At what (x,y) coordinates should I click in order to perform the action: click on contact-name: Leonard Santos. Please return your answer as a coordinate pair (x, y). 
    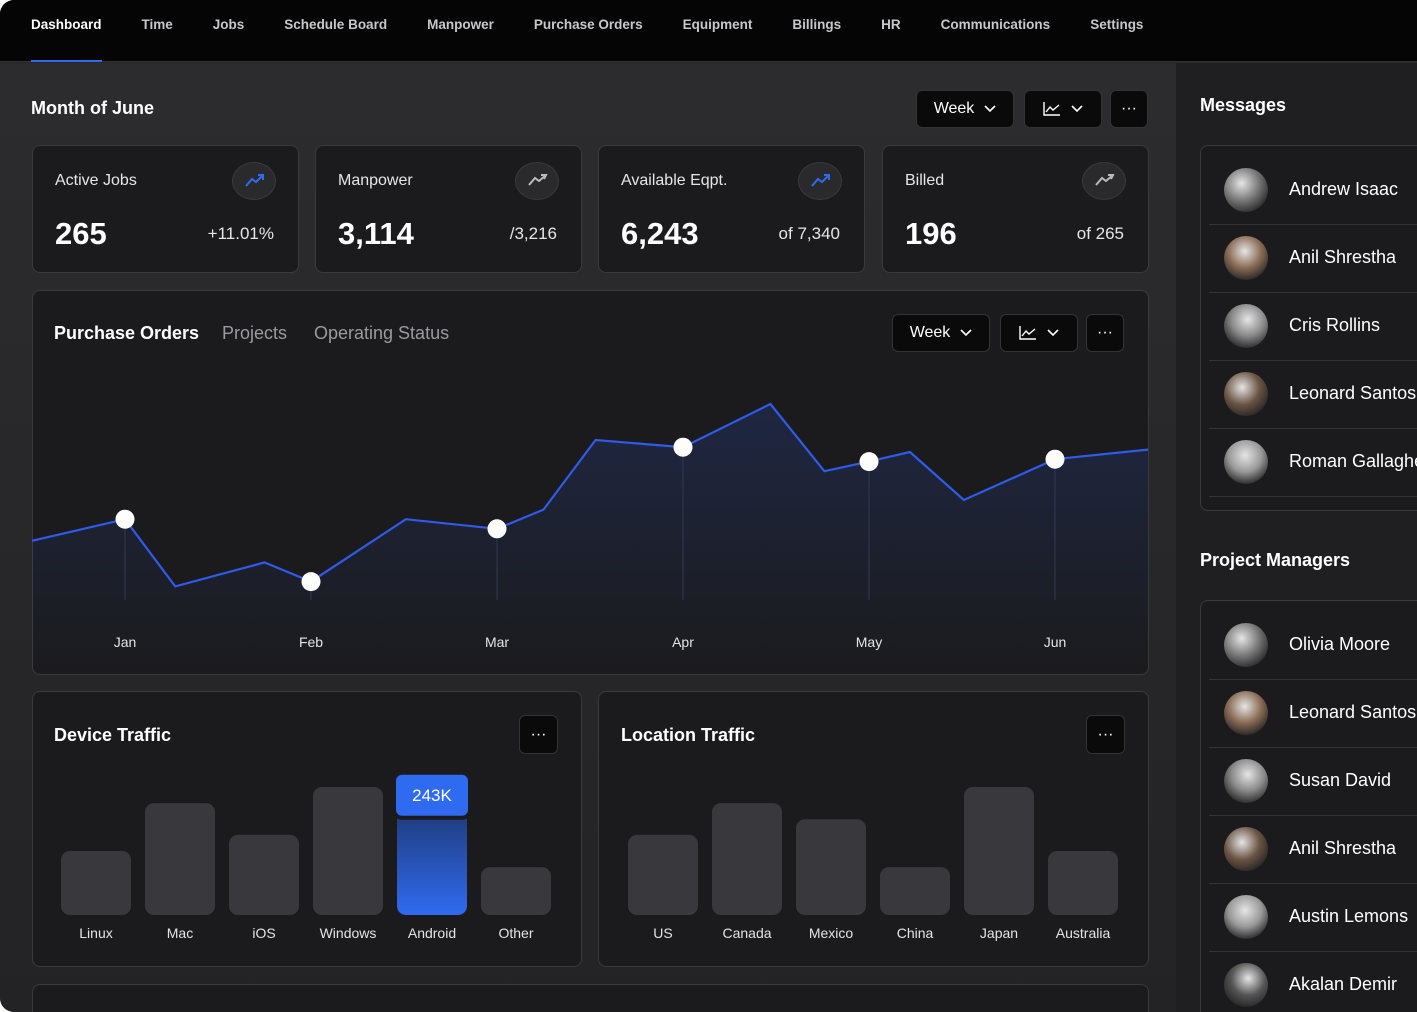
    Looking at the image, I should click on (1353, 393).